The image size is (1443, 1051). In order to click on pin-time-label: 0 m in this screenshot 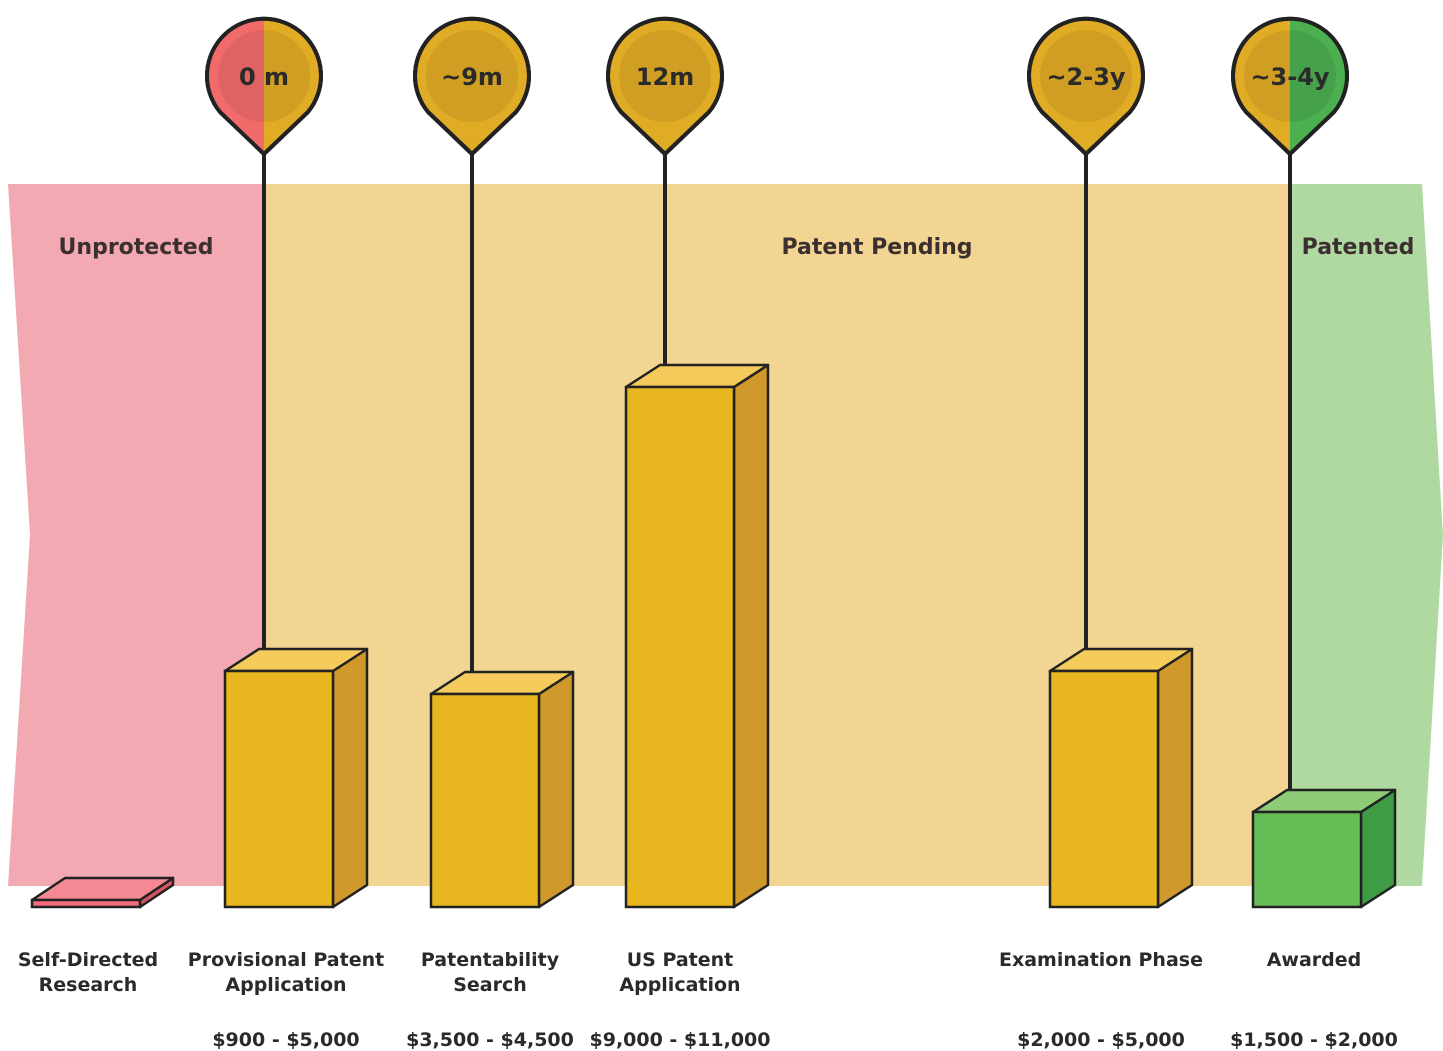, I will do `click(264, 77)`.